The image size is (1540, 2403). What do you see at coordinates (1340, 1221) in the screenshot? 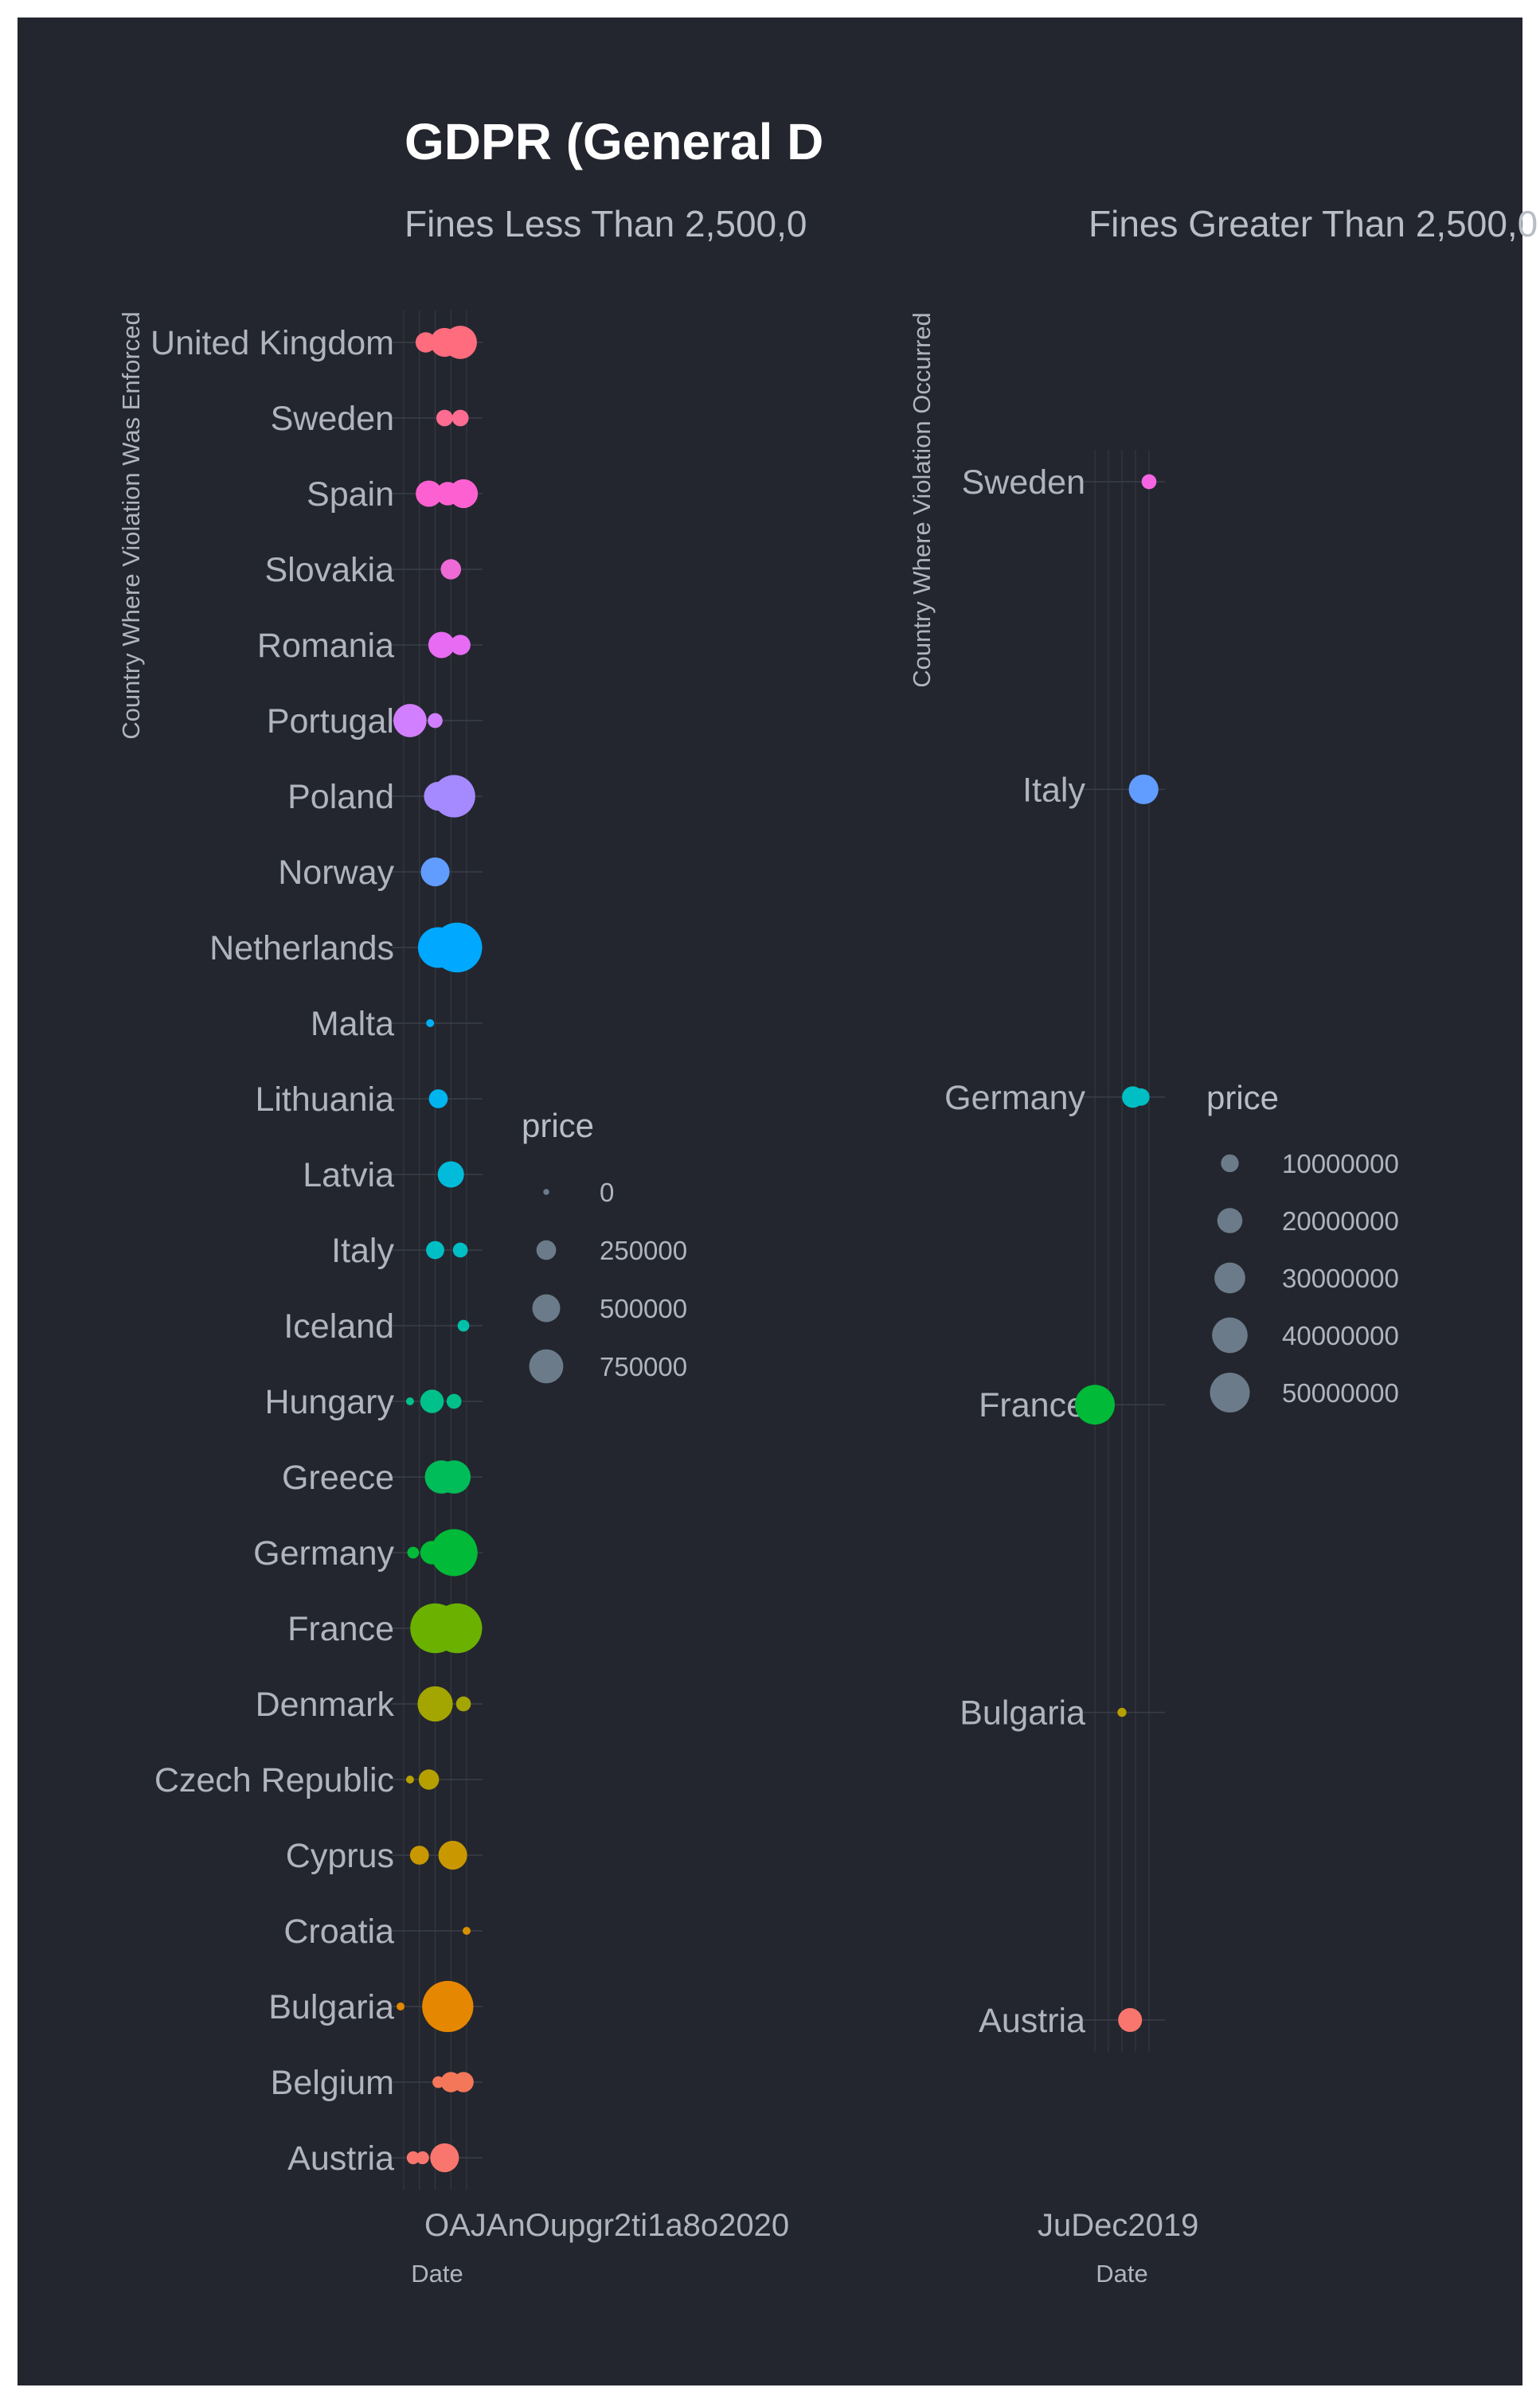
I see `legend-label: 20000000` at bounding box center [1340, 1221].